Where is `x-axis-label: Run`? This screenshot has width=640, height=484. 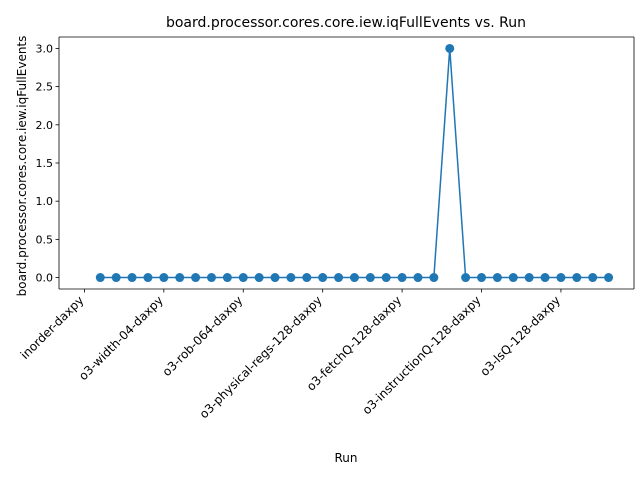 x-axis-label: Run is located at coordinates (345, 458).